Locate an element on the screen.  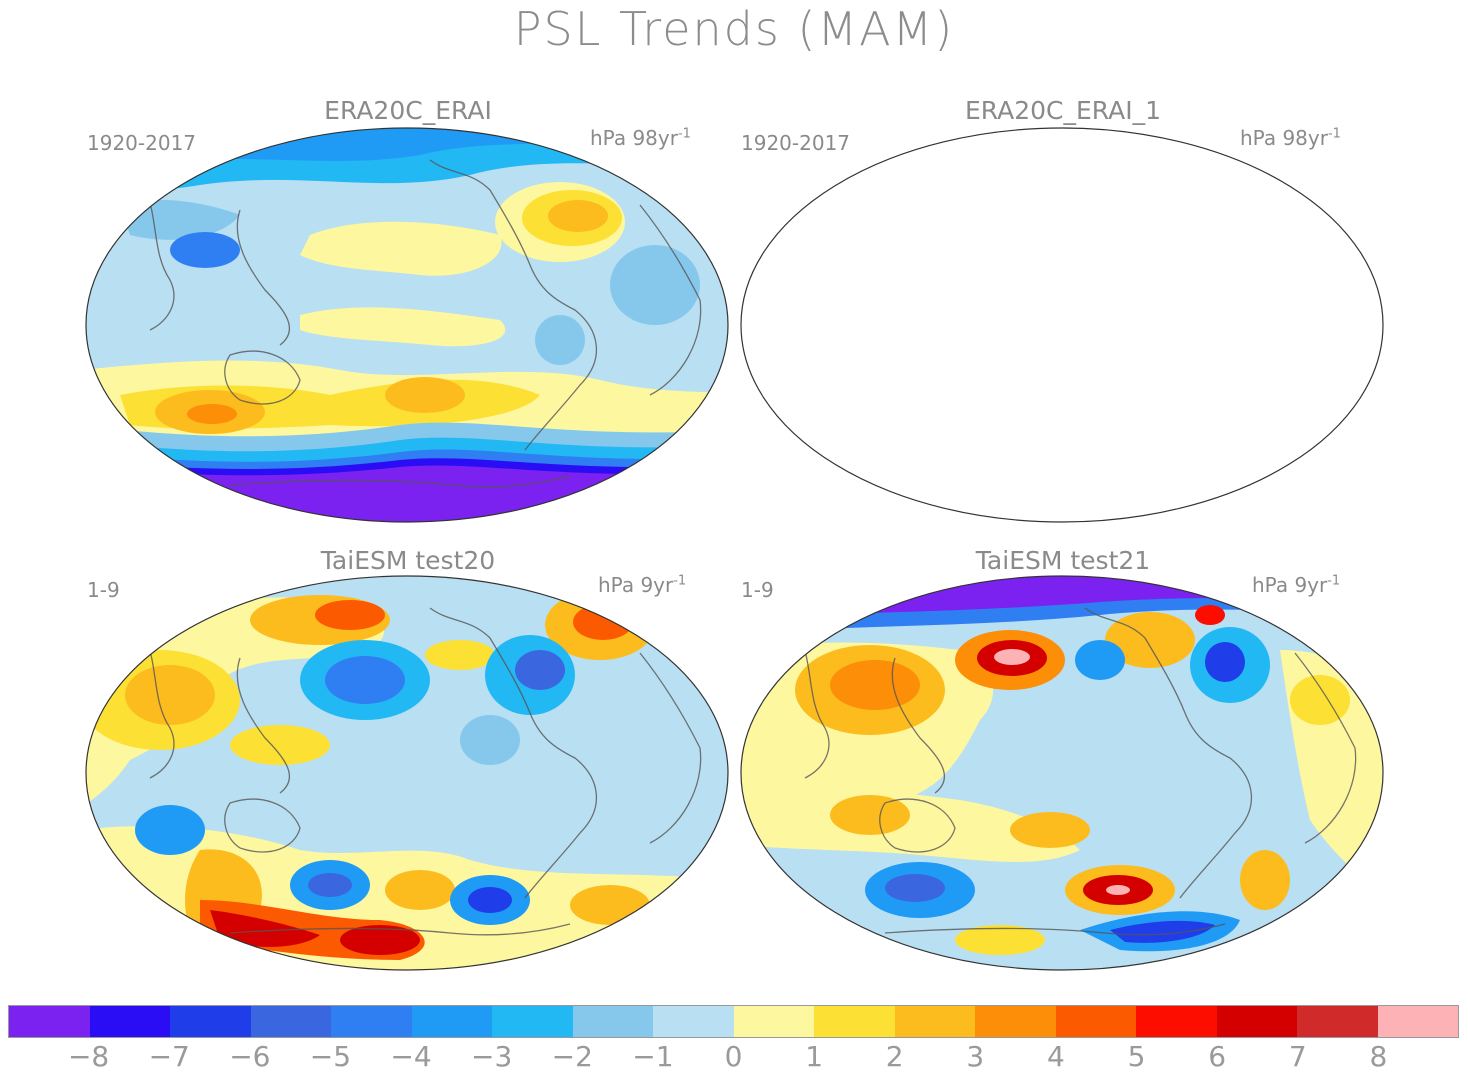
colorbar-tick-label: −8 is located at coordinates (88, 1056).